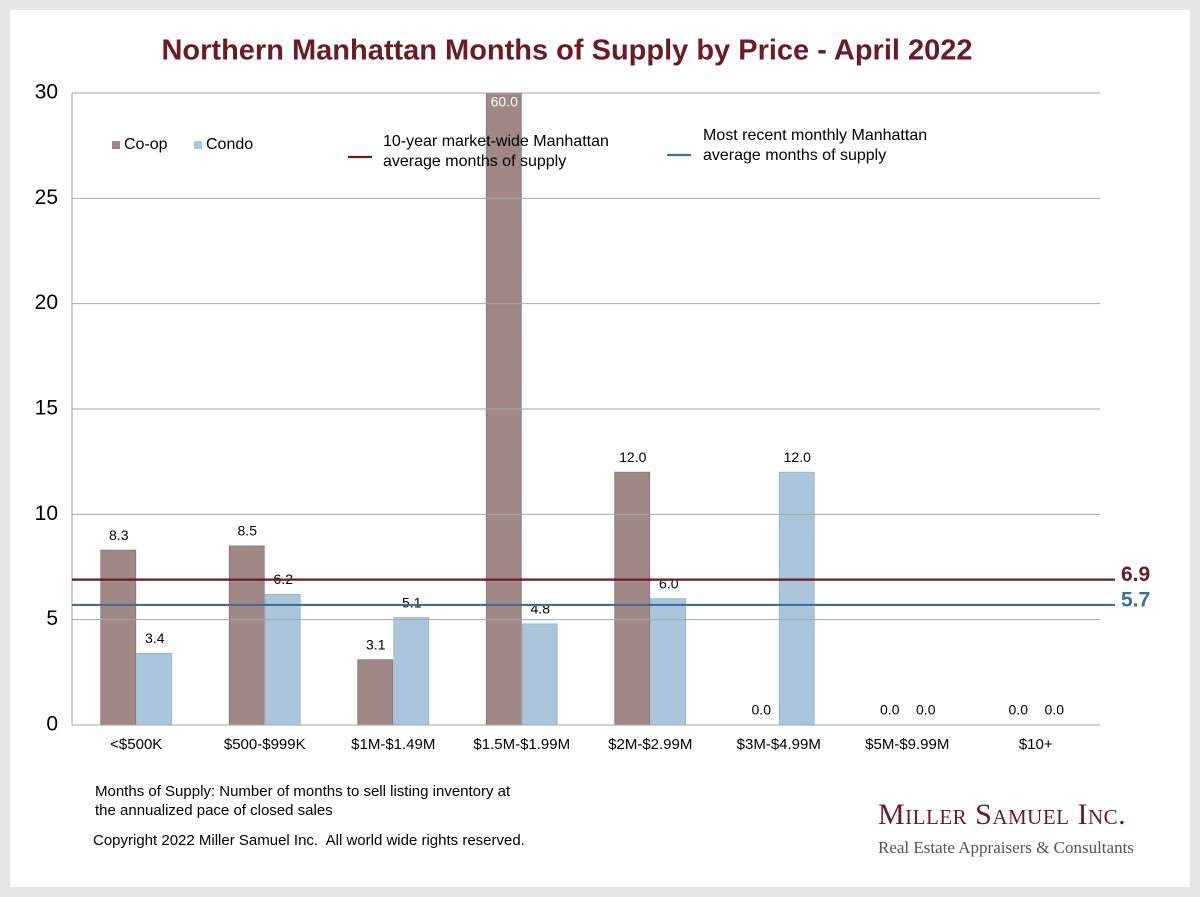 Image resolution: width=1200 pixels, height=897 pixels. Describe the element at coordinates (907, 744) in the screenshot. I see `x-tick-label: $5M-$9.99M` at that location.